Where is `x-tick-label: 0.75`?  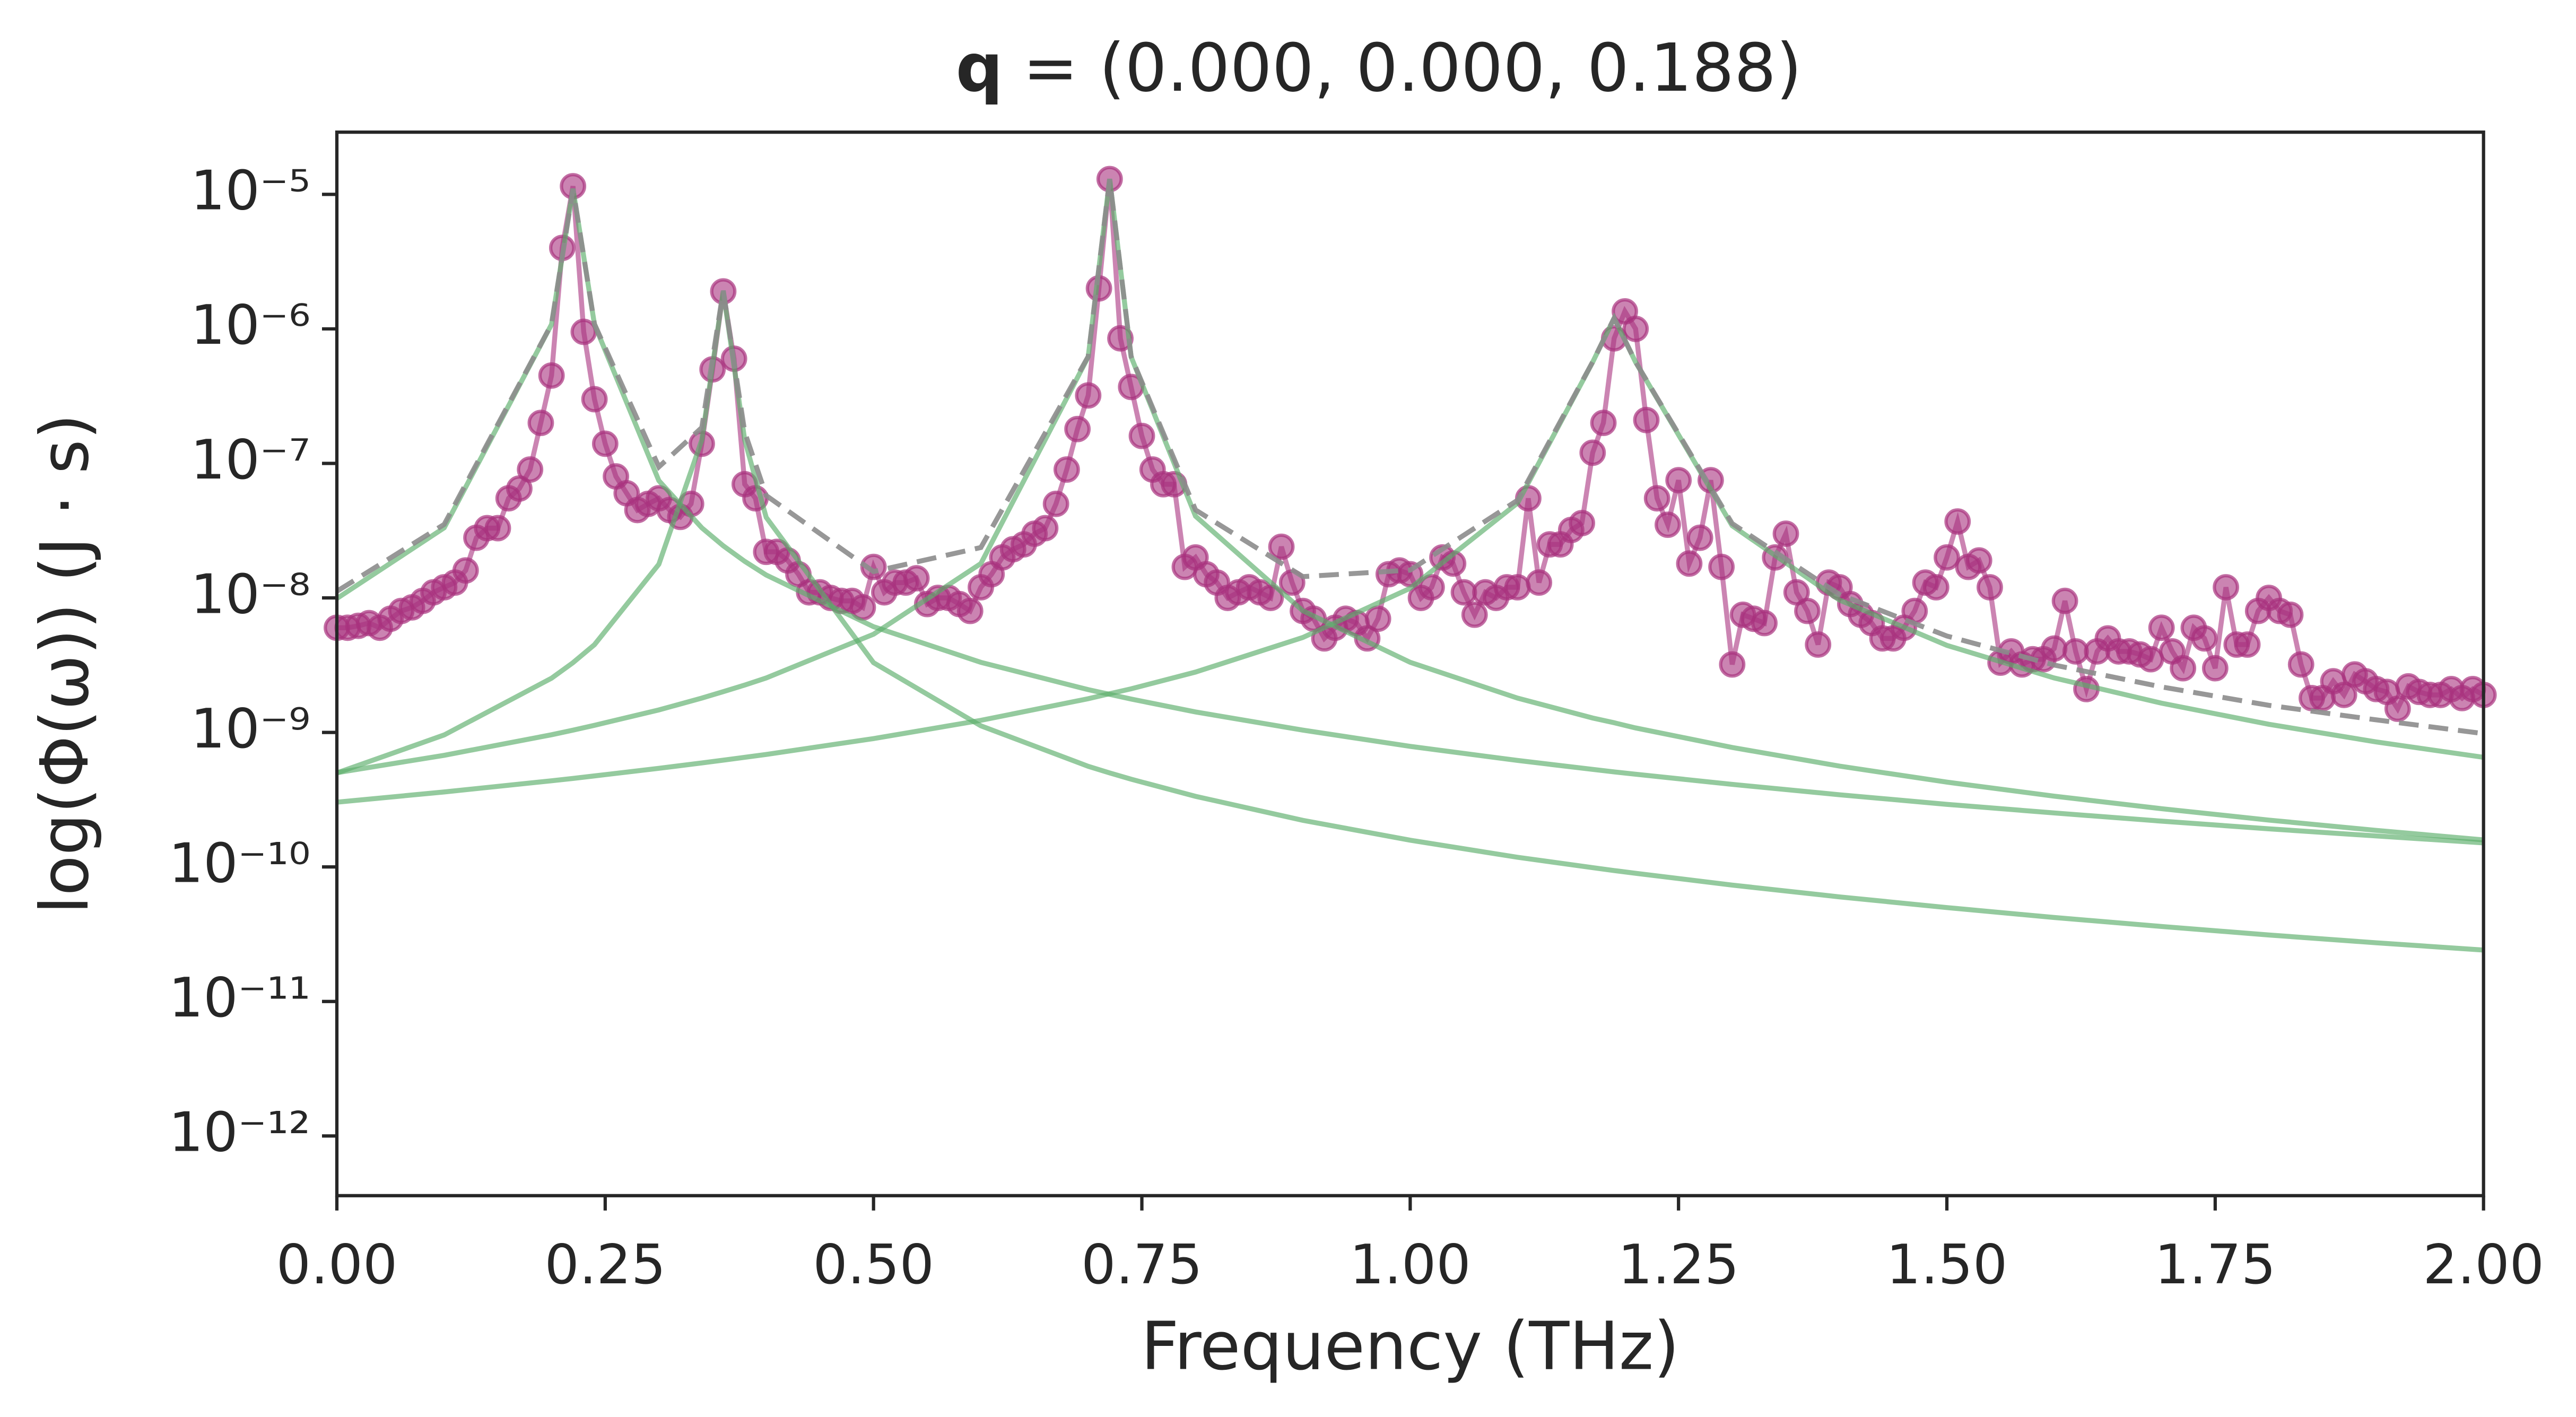
x-tick-label: 0.75 is located at coordinates (1142, 1265).